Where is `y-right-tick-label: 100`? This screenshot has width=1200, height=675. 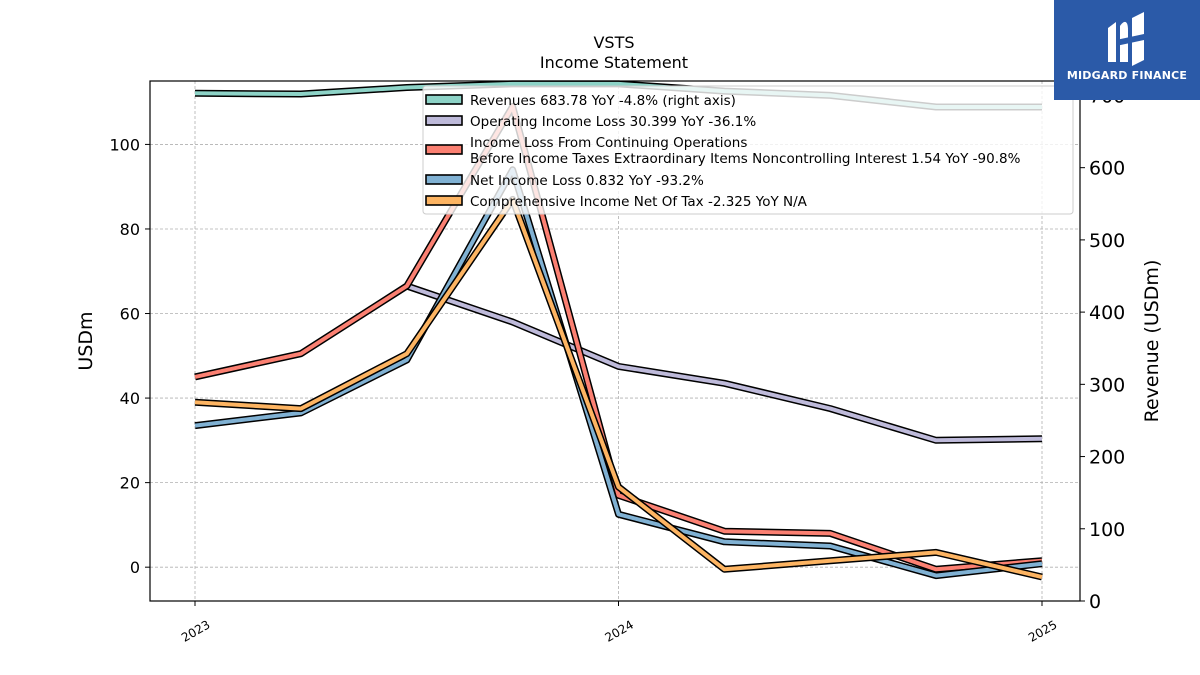
y-right-tick-label: 100 is located at coordinates (1107, 530).